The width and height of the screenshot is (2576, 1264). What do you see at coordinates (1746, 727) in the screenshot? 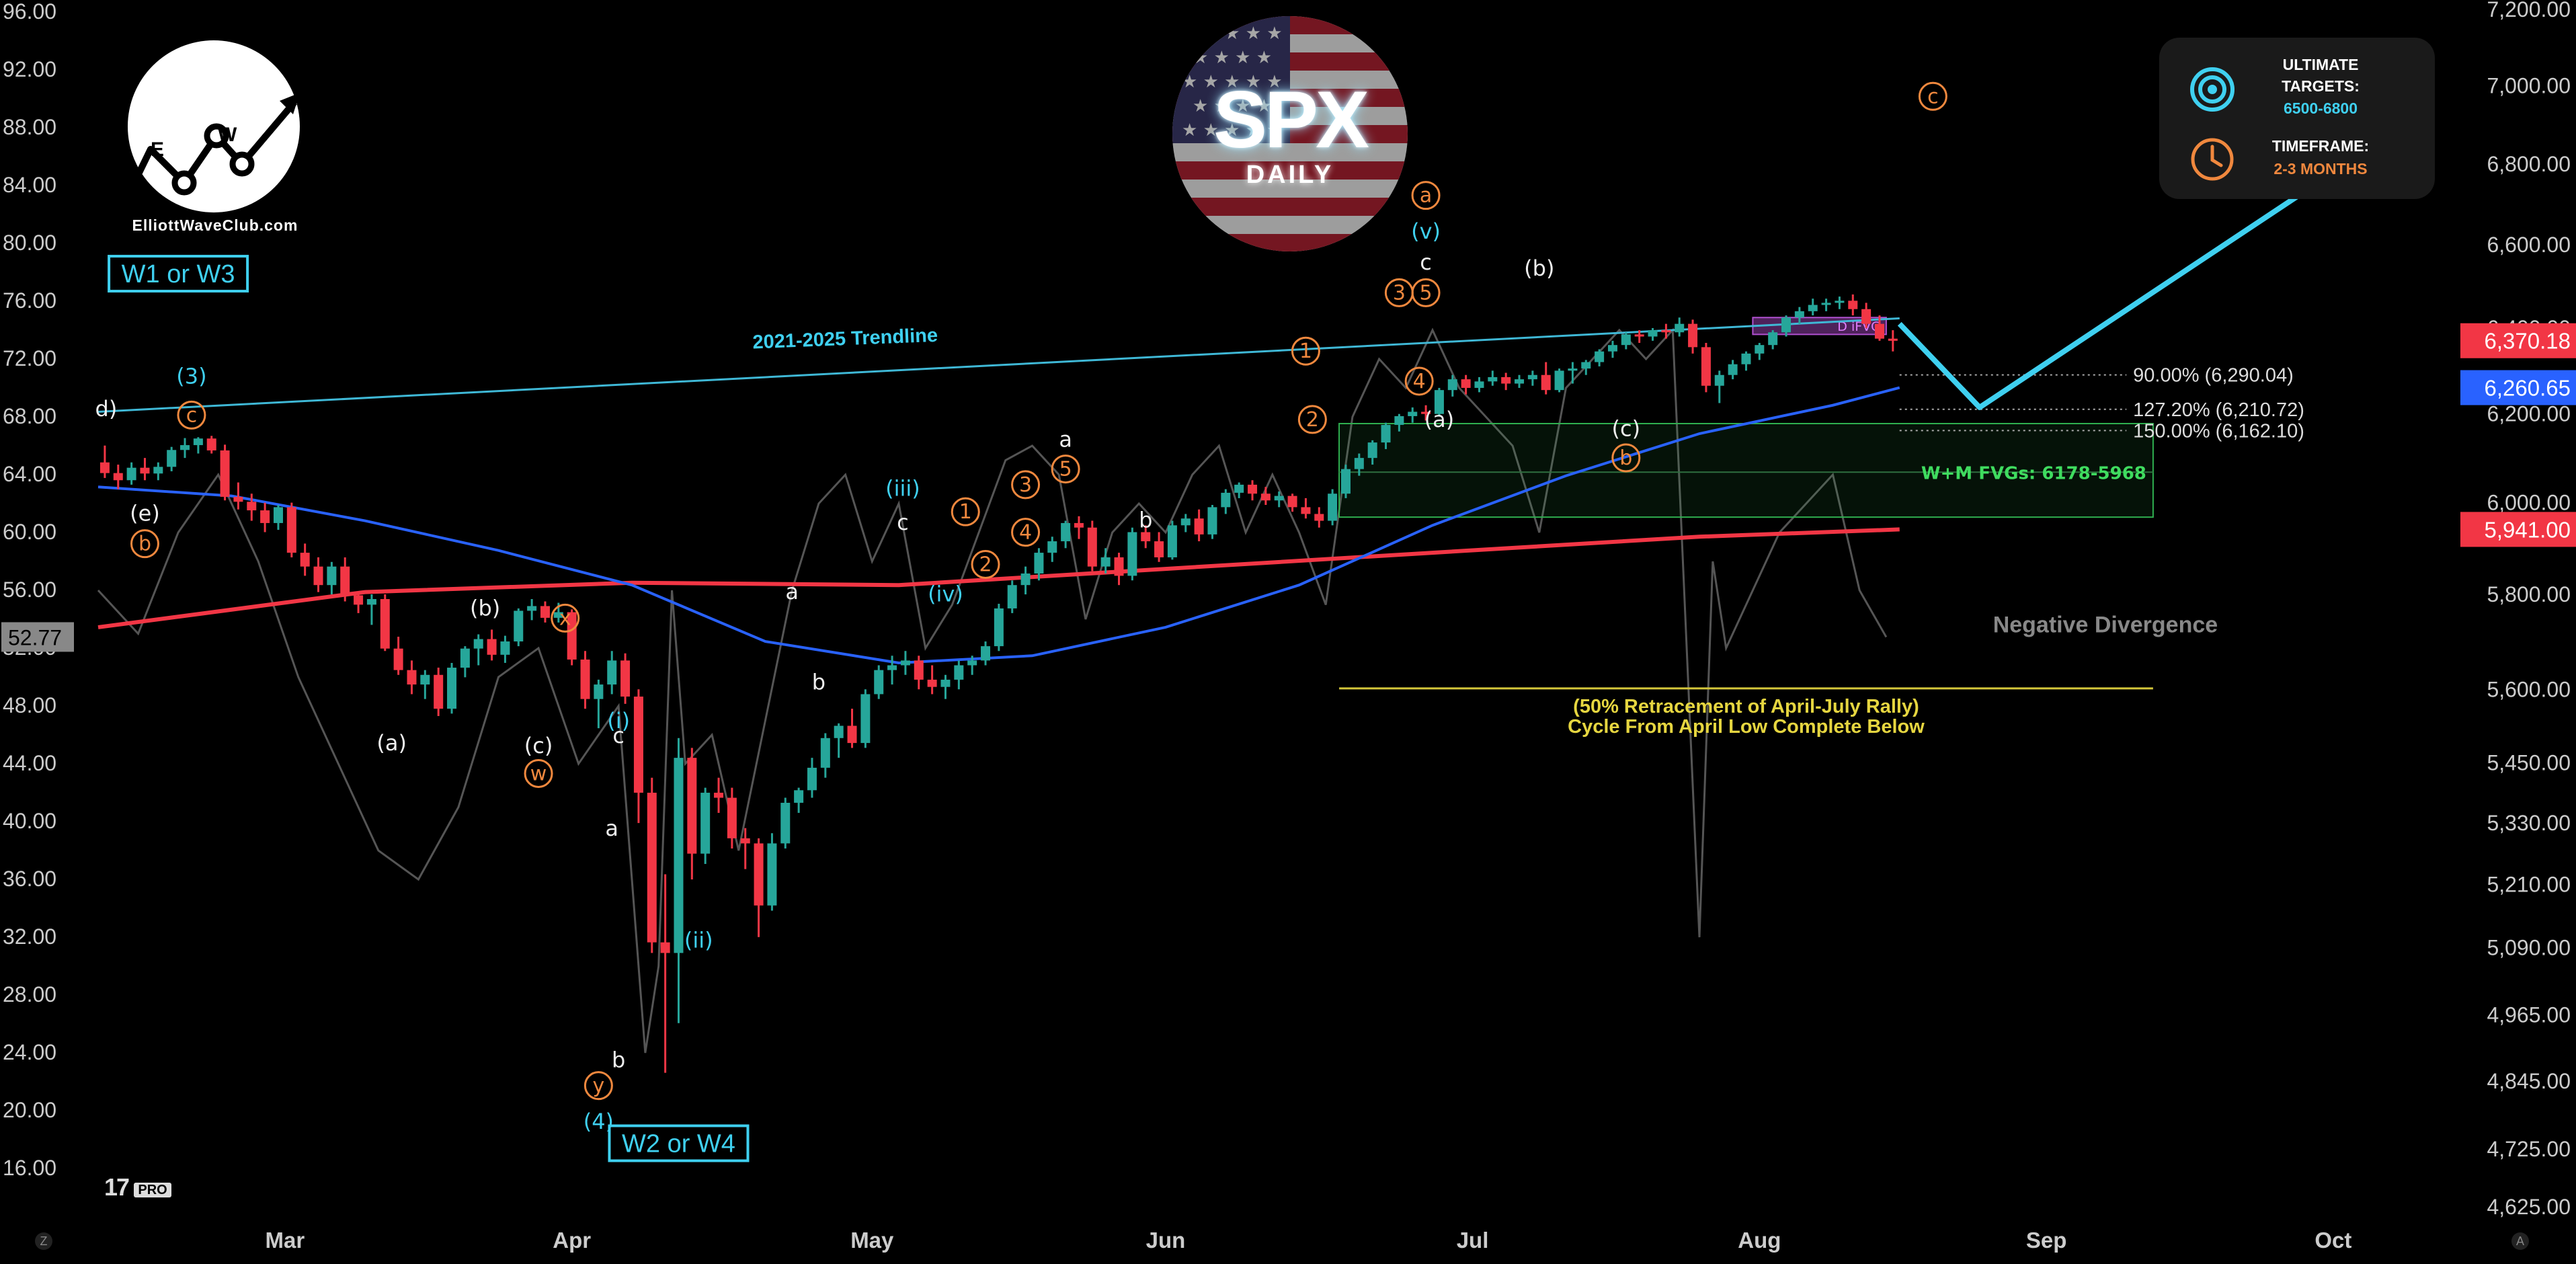
I see `retracement-text-2: Cycle From April Low Complete Below` at bounding box center [1746, 727].